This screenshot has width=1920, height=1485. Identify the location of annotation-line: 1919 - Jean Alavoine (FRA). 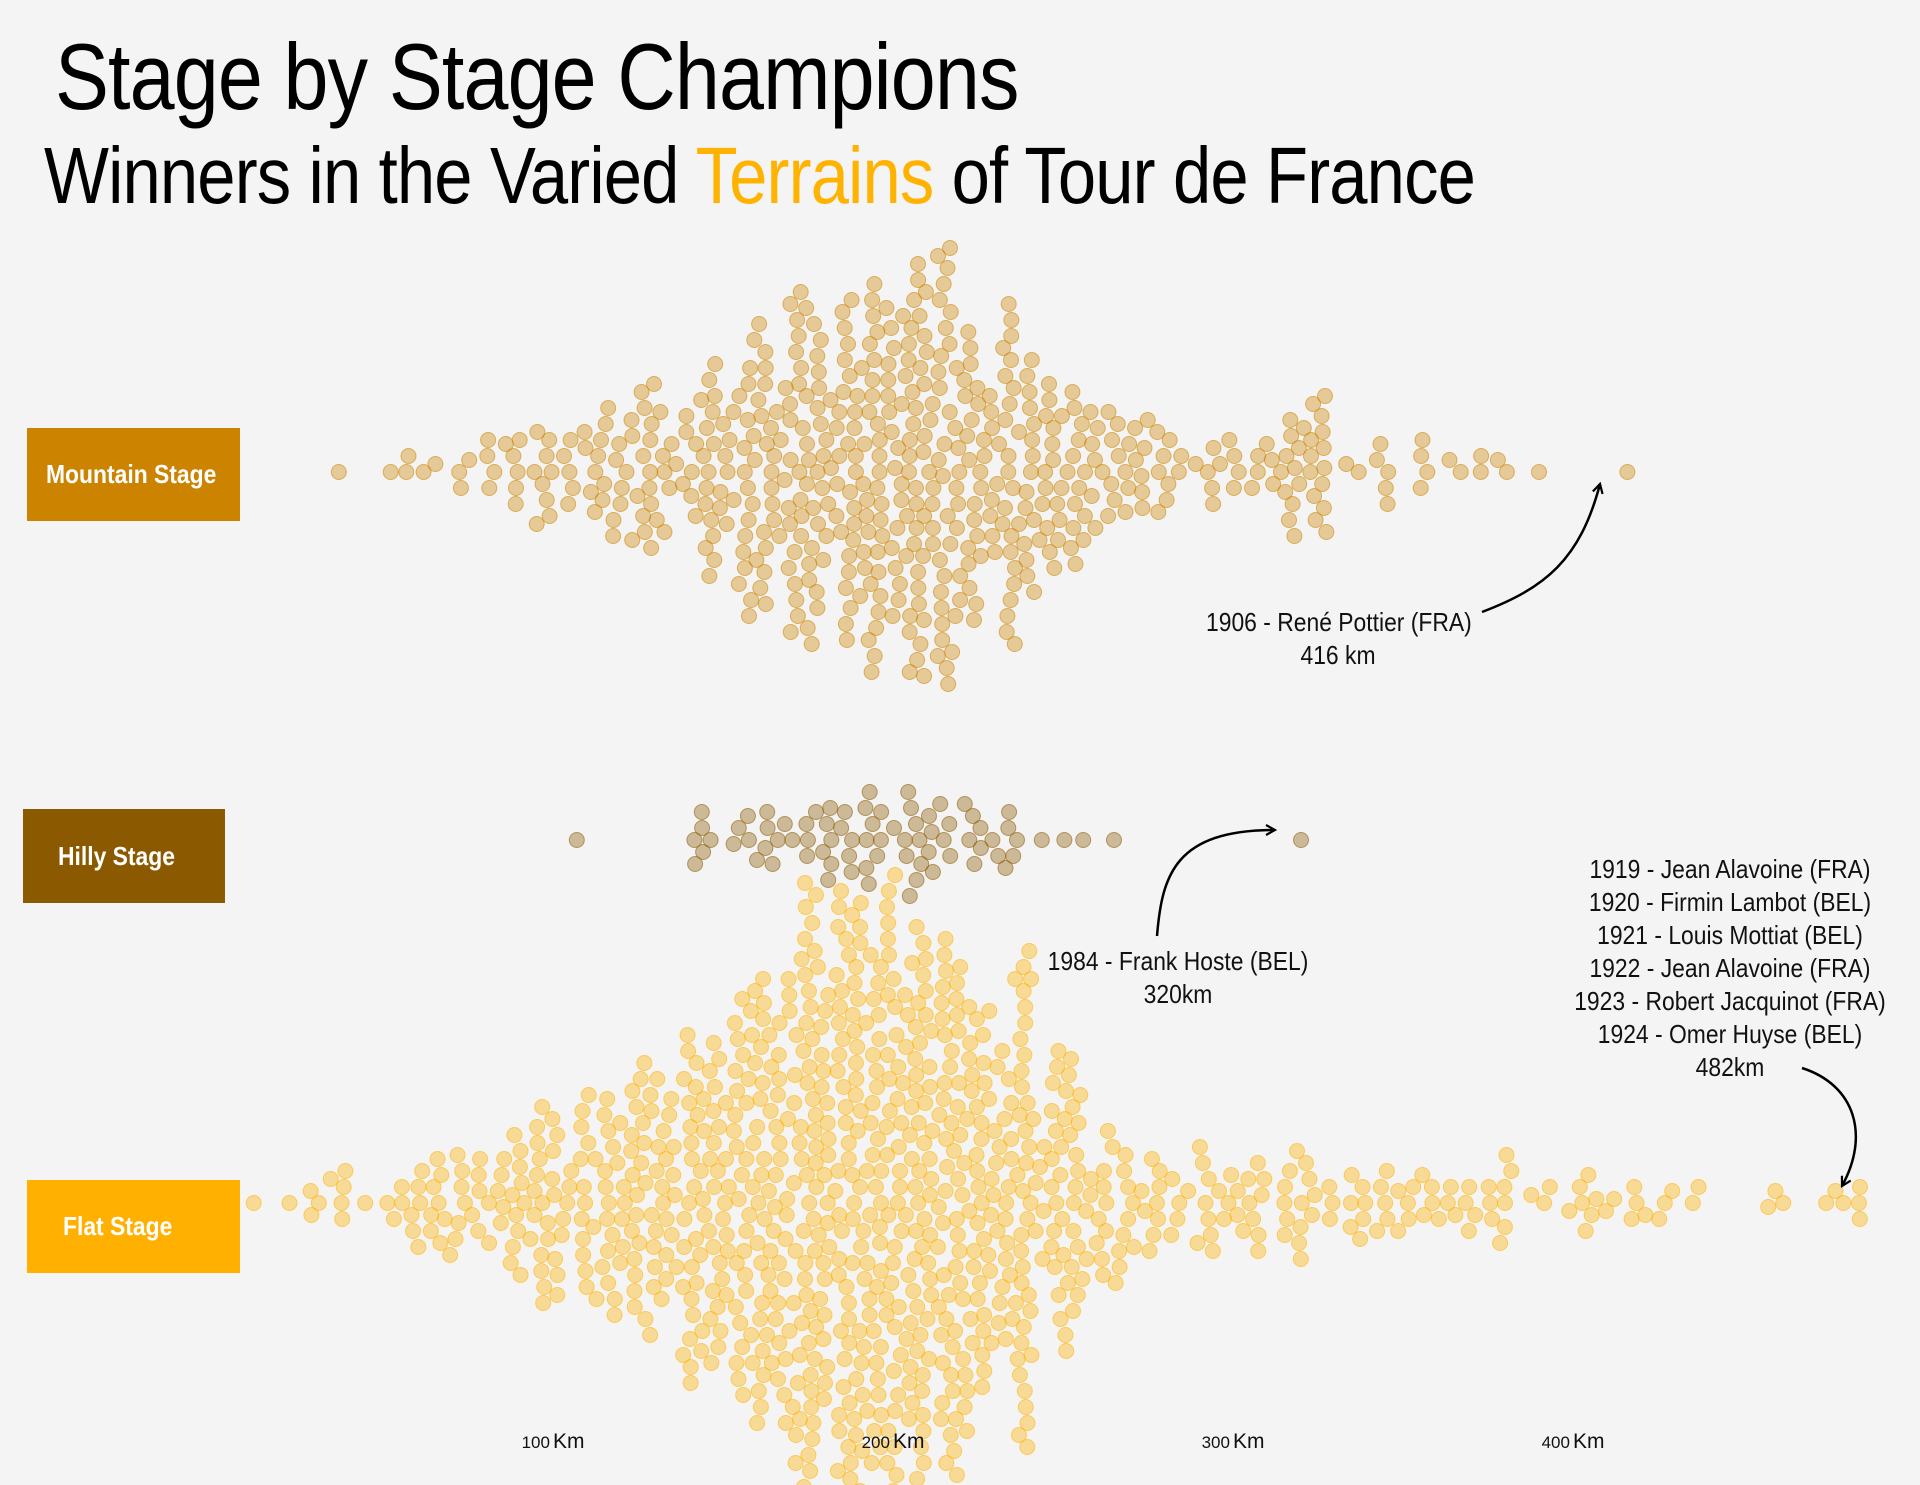
(1730, 869).